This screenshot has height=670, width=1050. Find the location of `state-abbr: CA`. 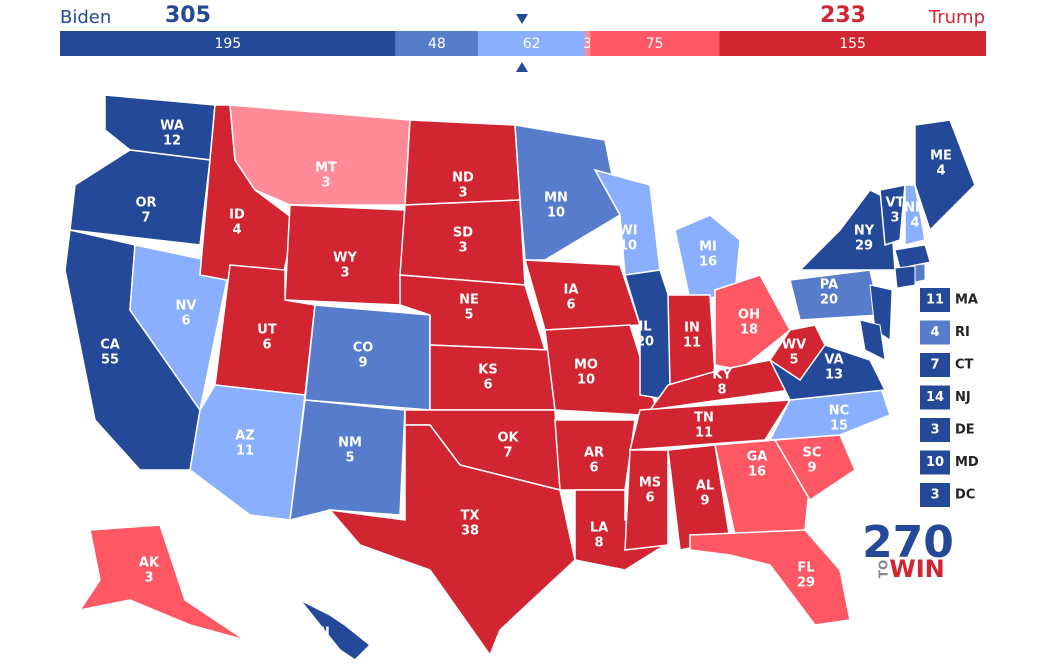

state-abbr: CA is located at coordinates (110, 345).